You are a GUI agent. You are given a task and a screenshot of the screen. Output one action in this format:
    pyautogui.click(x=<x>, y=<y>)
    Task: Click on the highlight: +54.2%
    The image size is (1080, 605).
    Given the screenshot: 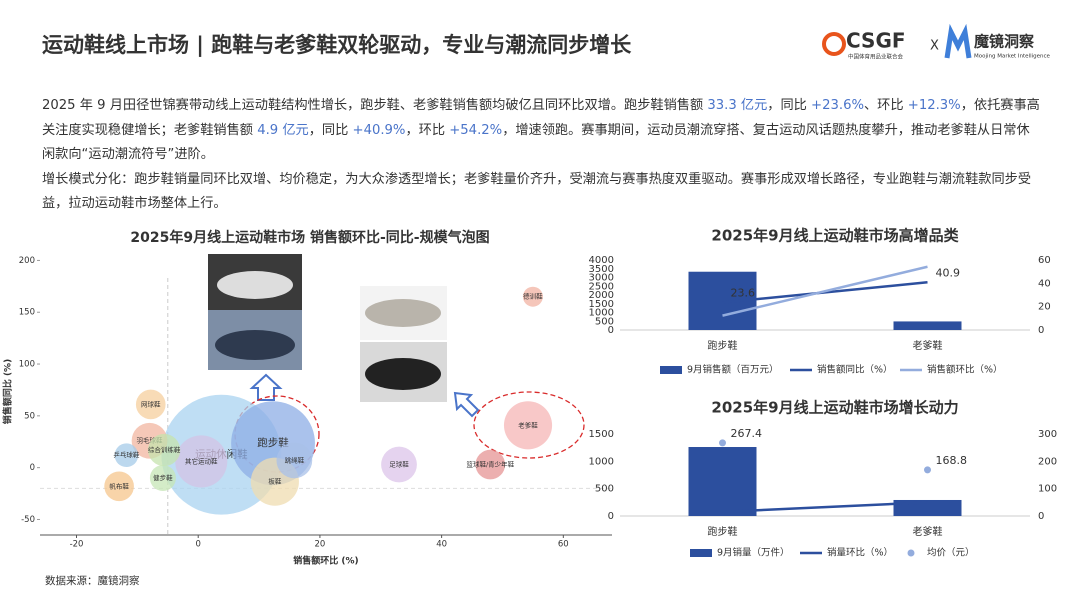 What is the action you would take?
    pyautogui.click(x=476, y=130)
    